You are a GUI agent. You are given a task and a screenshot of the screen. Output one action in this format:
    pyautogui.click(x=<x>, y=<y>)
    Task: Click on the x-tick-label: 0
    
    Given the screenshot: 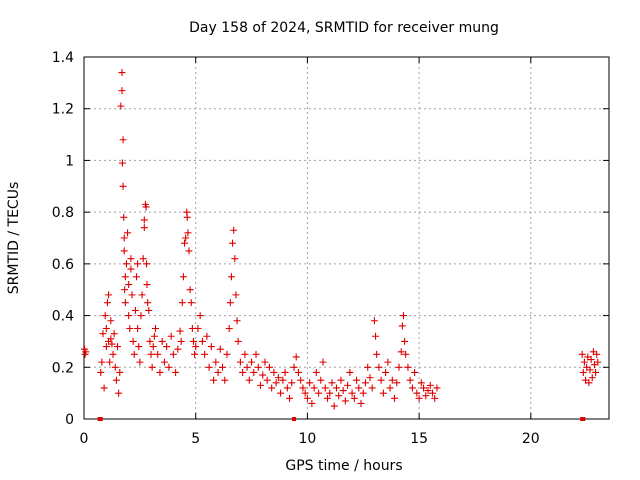 What is the action you would take?
    pyautogui.click(x=84, y=439)
    